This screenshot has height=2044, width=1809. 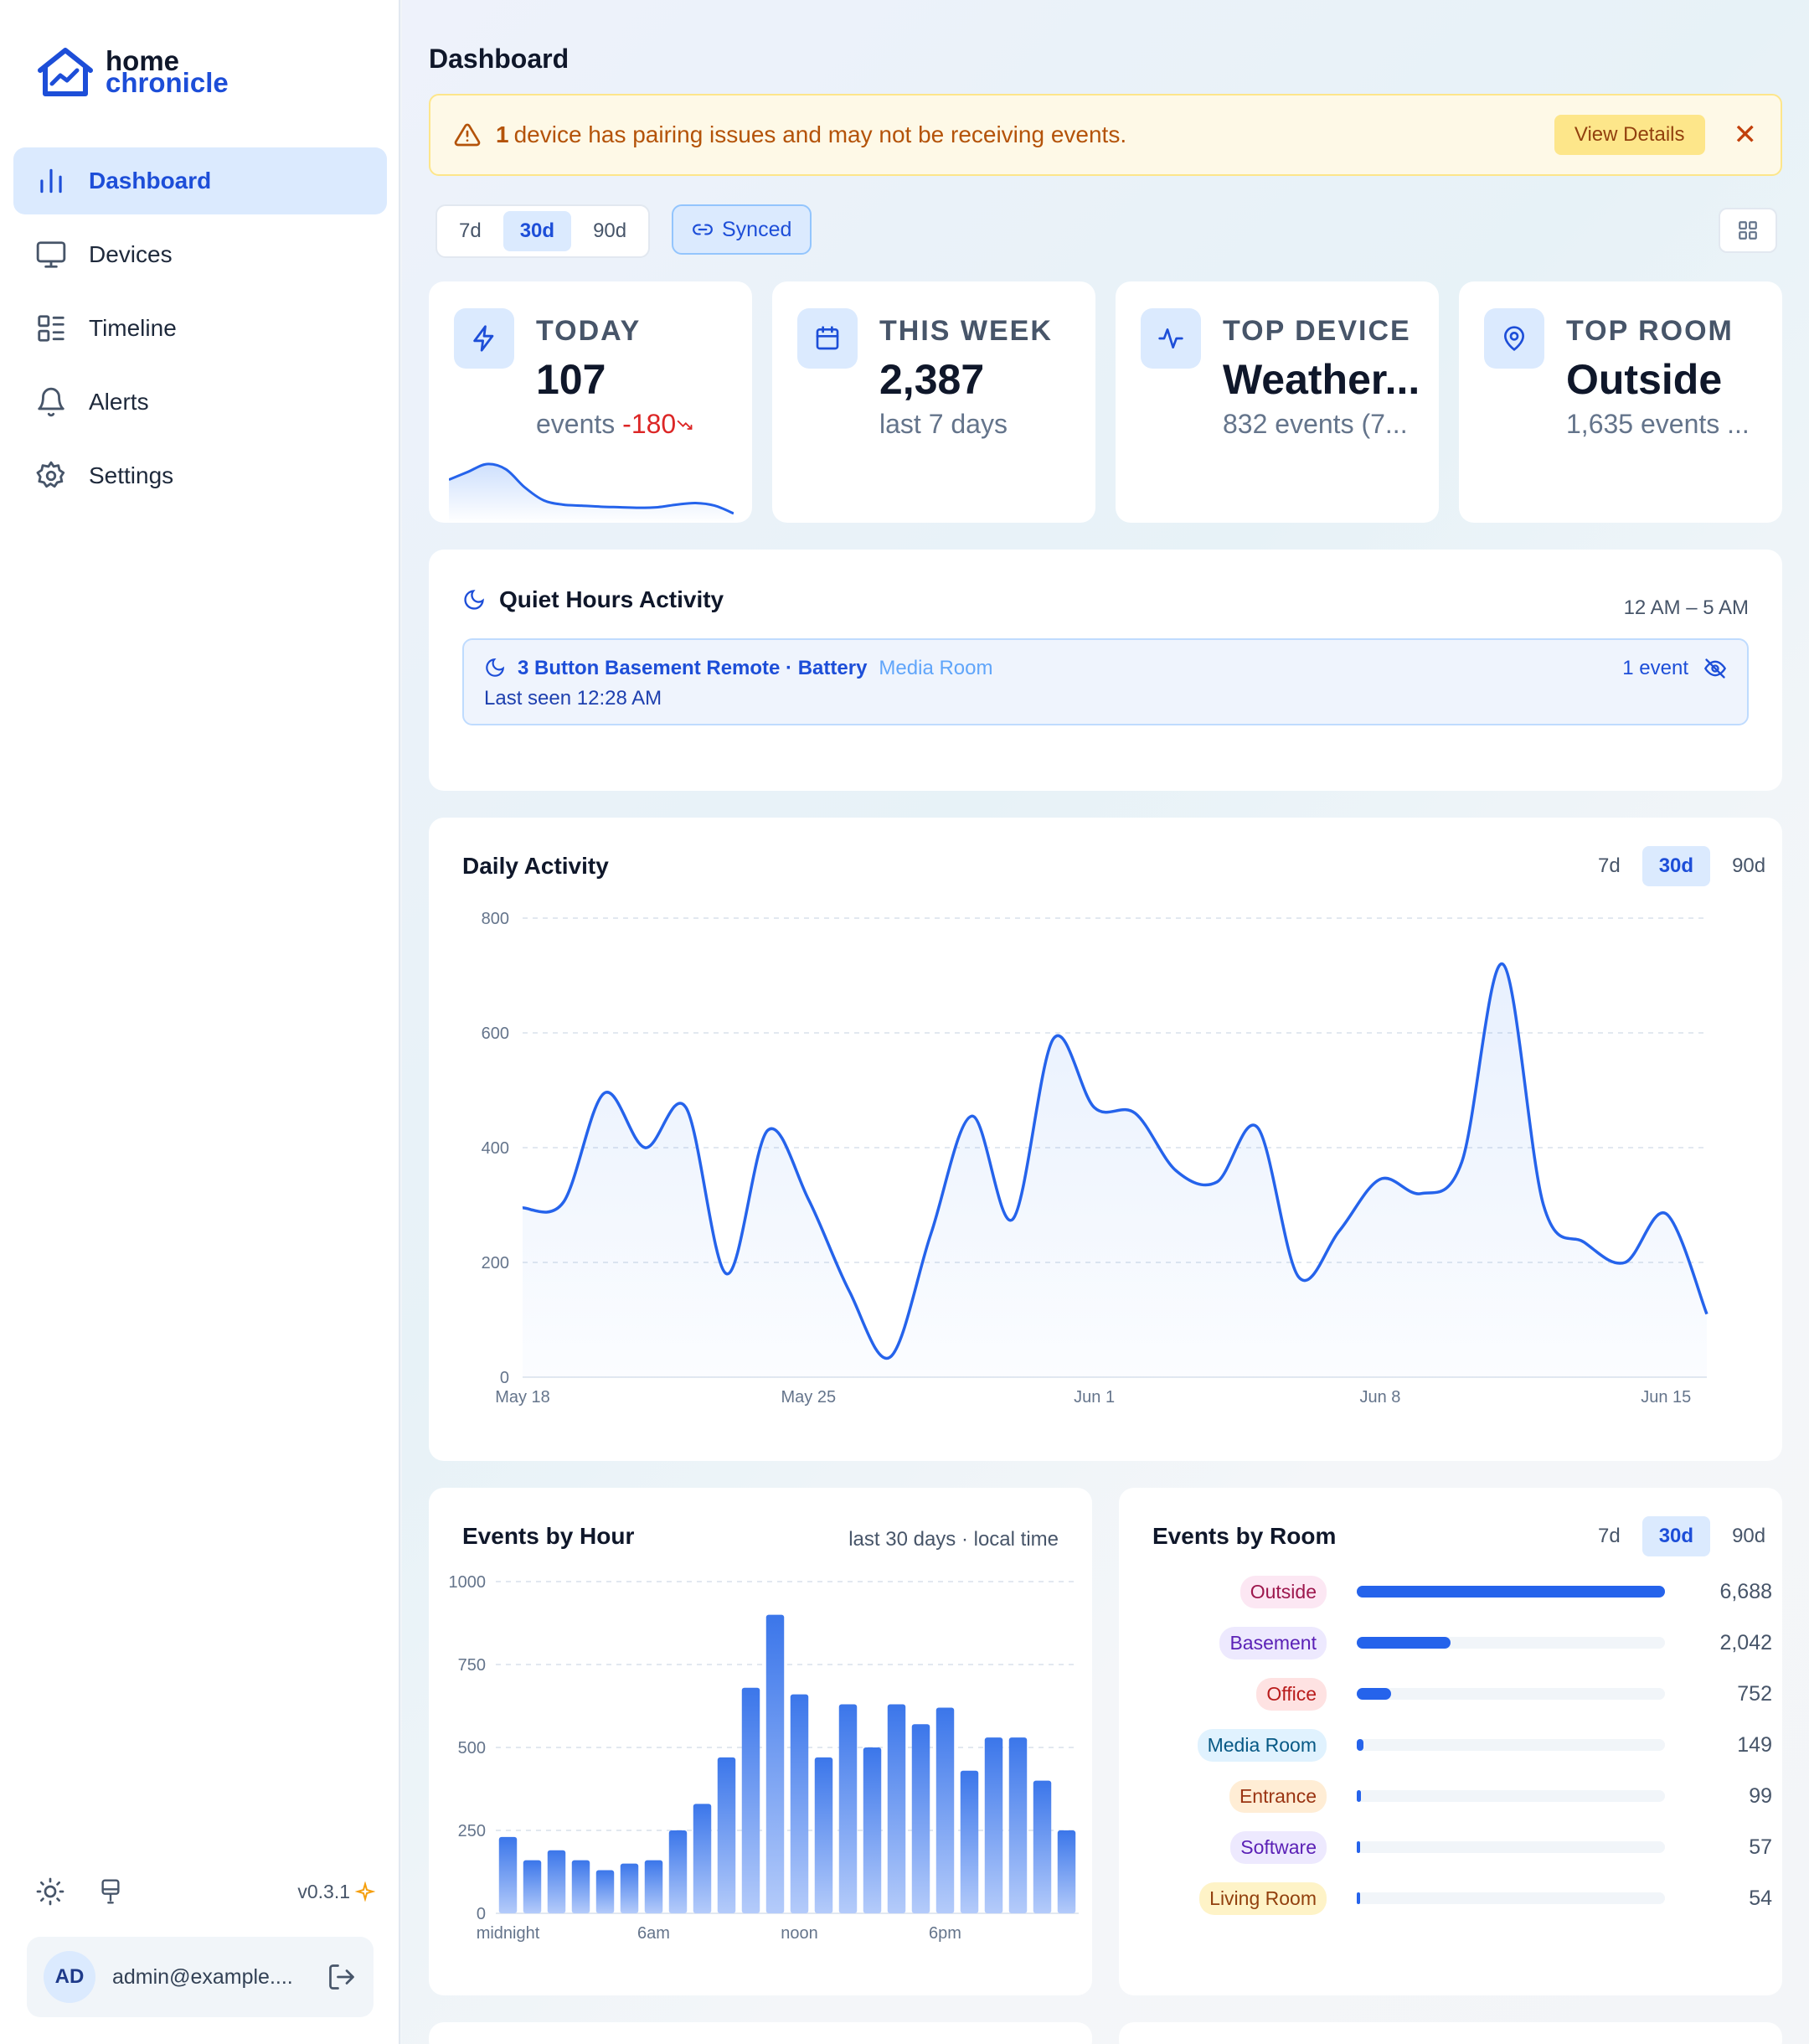 What do you see at coordinates (571, 379) in the screenshot?
I see `stat-value: 107` at bounding box center [571, 379].